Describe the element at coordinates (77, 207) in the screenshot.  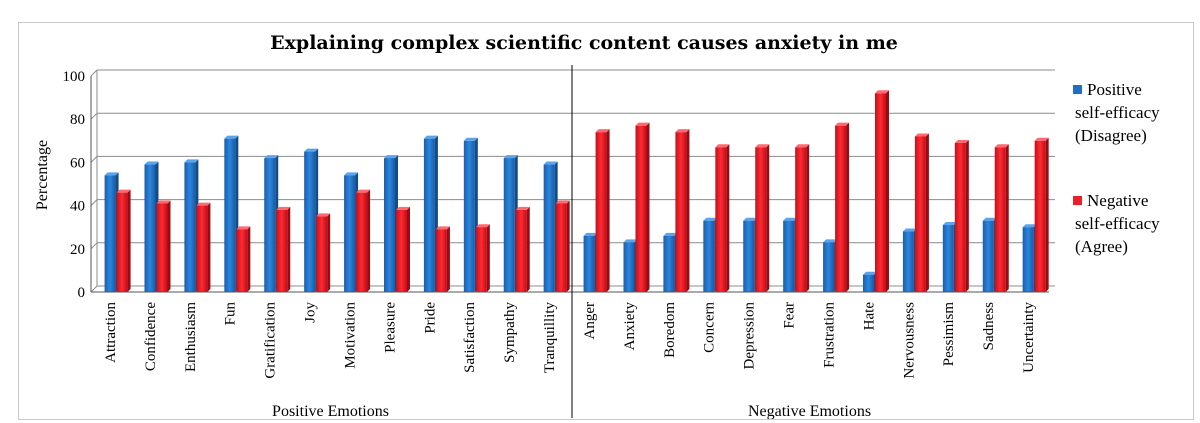
I see `y-tick-label: 40` at that location.